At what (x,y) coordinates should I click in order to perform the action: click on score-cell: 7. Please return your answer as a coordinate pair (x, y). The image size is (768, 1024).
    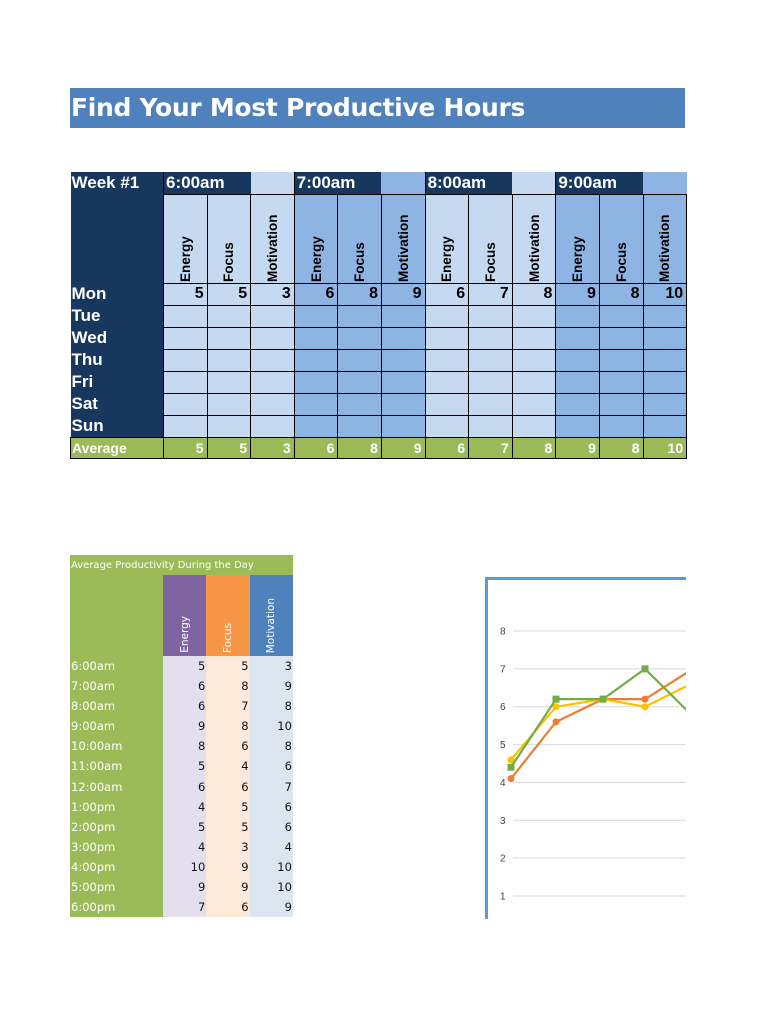
    Looking at the image, I should click on (490, 294).